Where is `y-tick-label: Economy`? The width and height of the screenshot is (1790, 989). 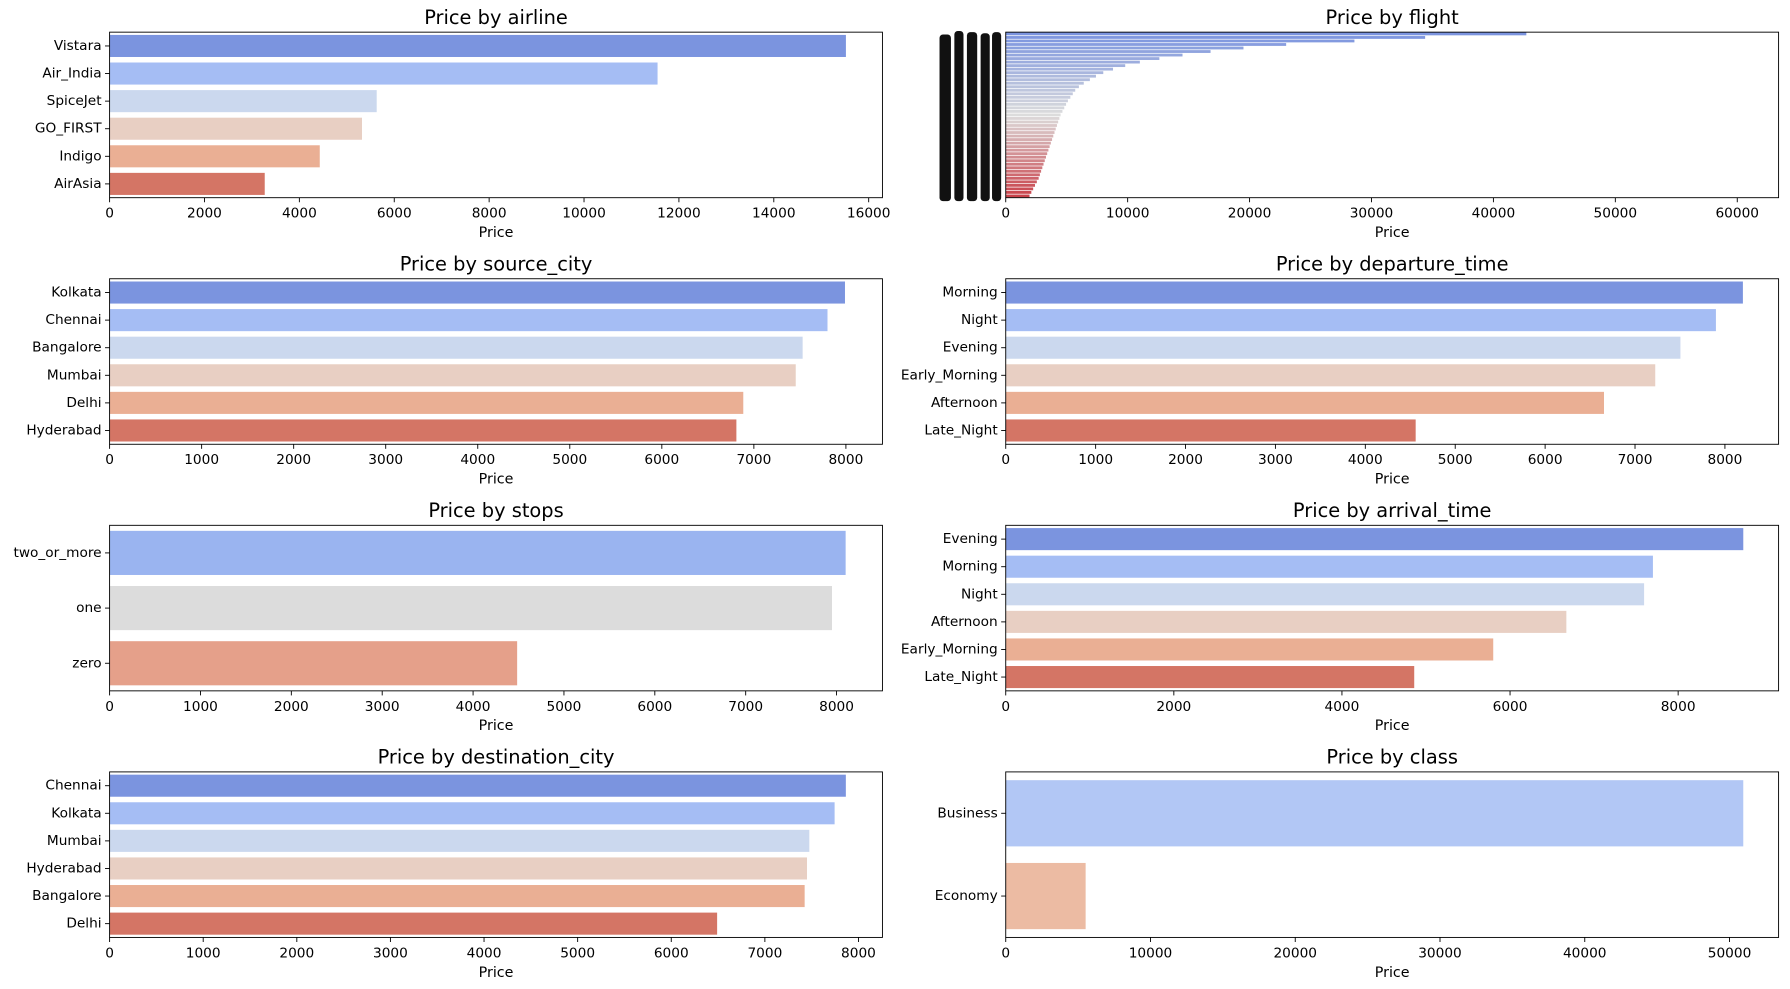 y-tick-label: Economy is located at coordinates (966, 896).